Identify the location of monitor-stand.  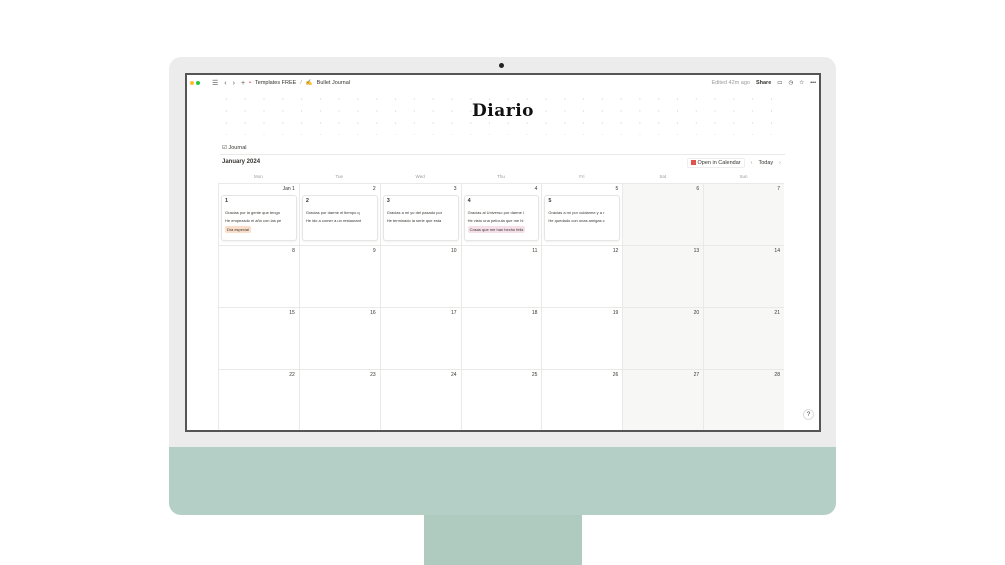
(503, 540).